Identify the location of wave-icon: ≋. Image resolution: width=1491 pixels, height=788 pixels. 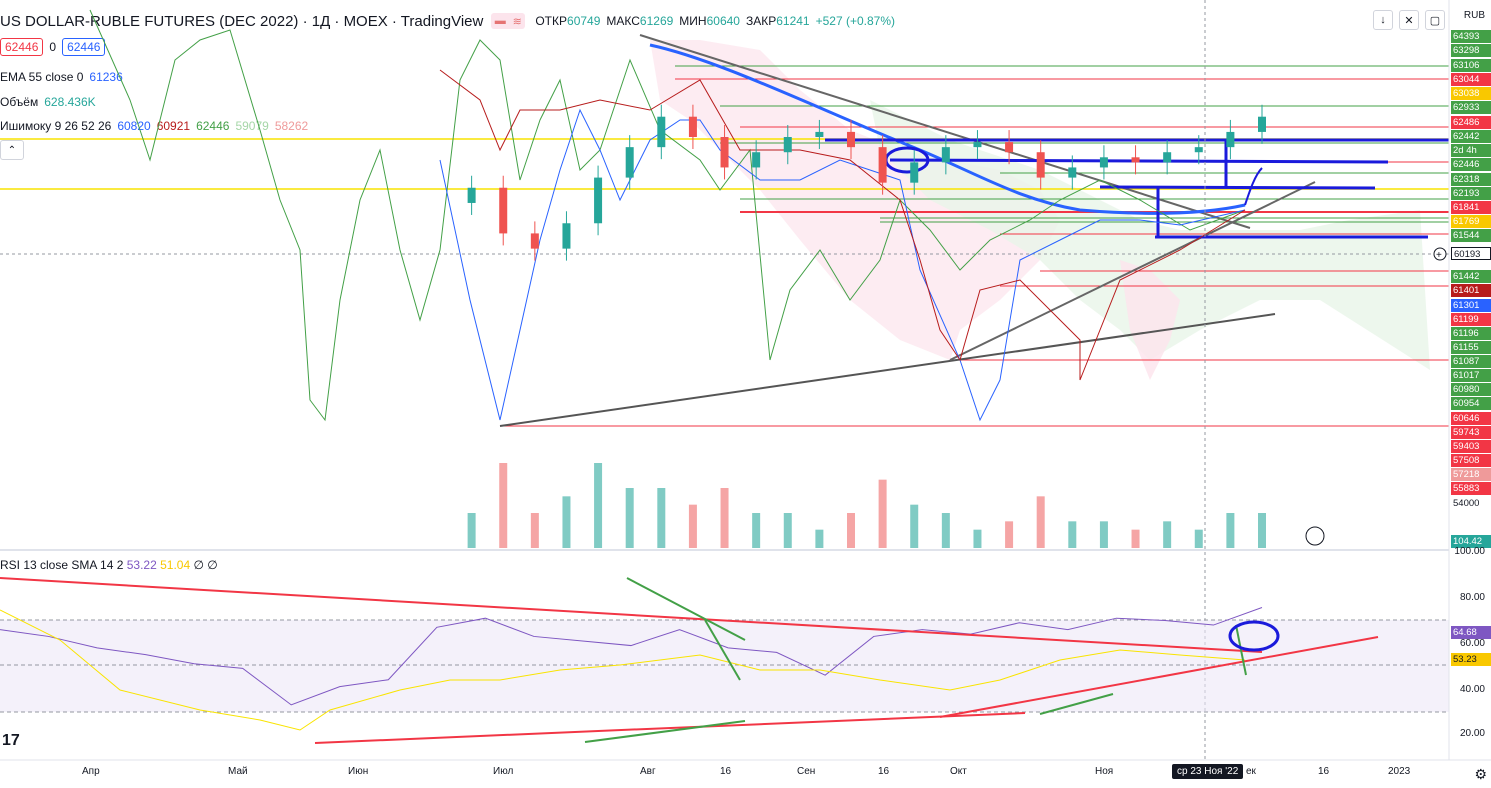
(517, 21).